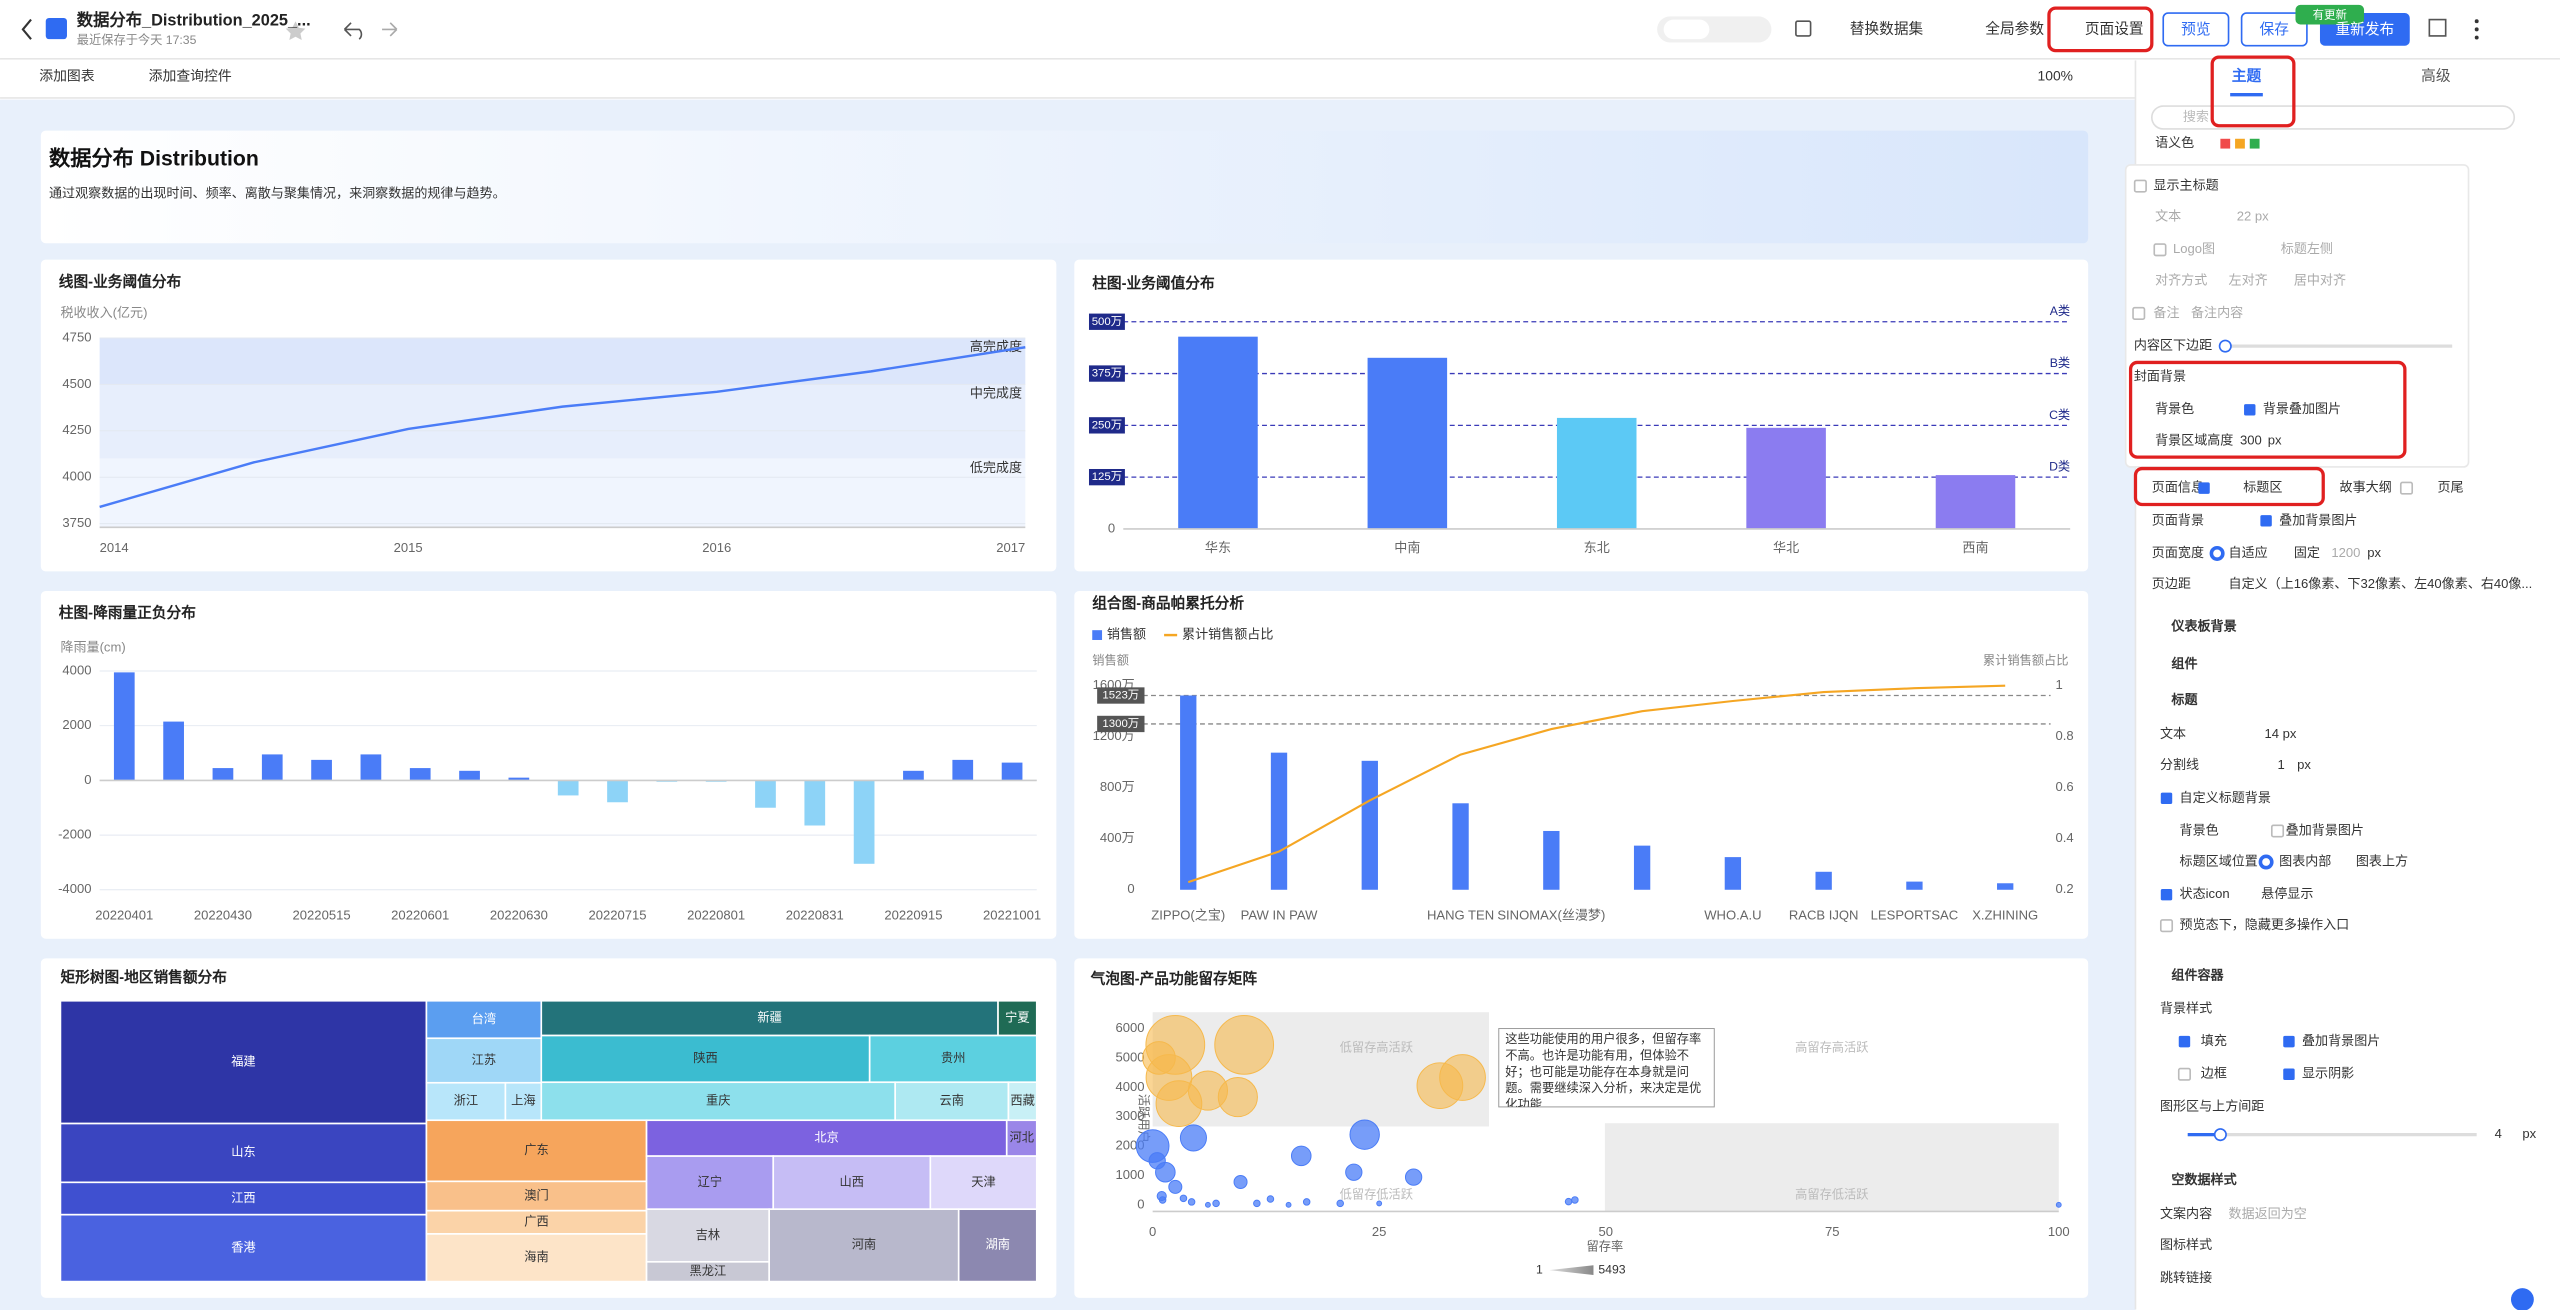 The height and width of the screenshot is (1310, 2560). What do you see at coordinates (562, 421) in the screenshot?
I see `band` at bounding box center [562, 421].